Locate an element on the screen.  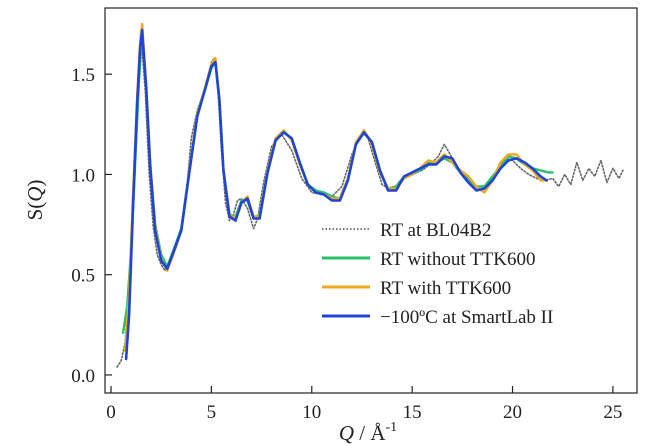
y-tick-label: 0.0 is located at coordinates (83, 376).